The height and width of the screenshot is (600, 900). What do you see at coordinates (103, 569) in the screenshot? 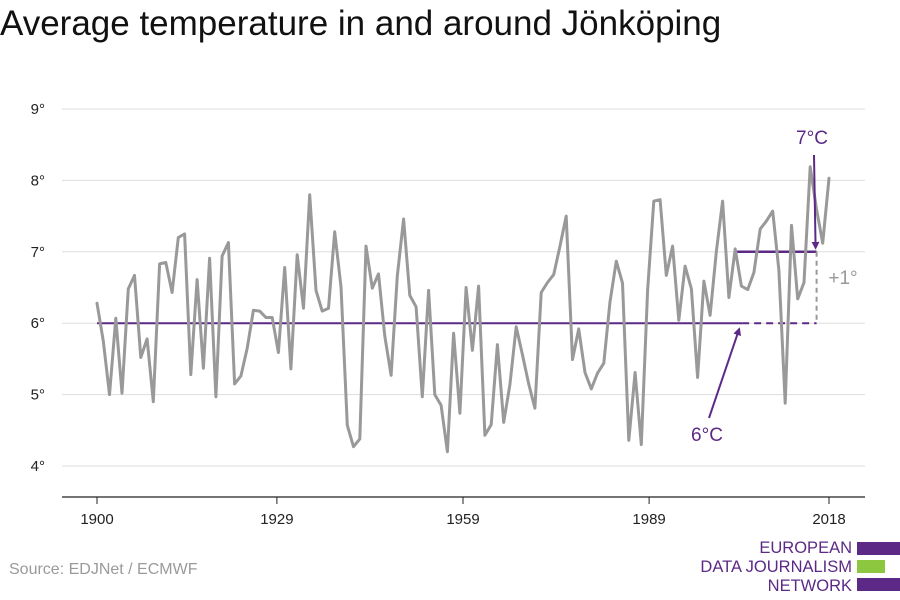
I see `source-note: Source: EDJNet / ECMWF` at bounding box center [103, 569].